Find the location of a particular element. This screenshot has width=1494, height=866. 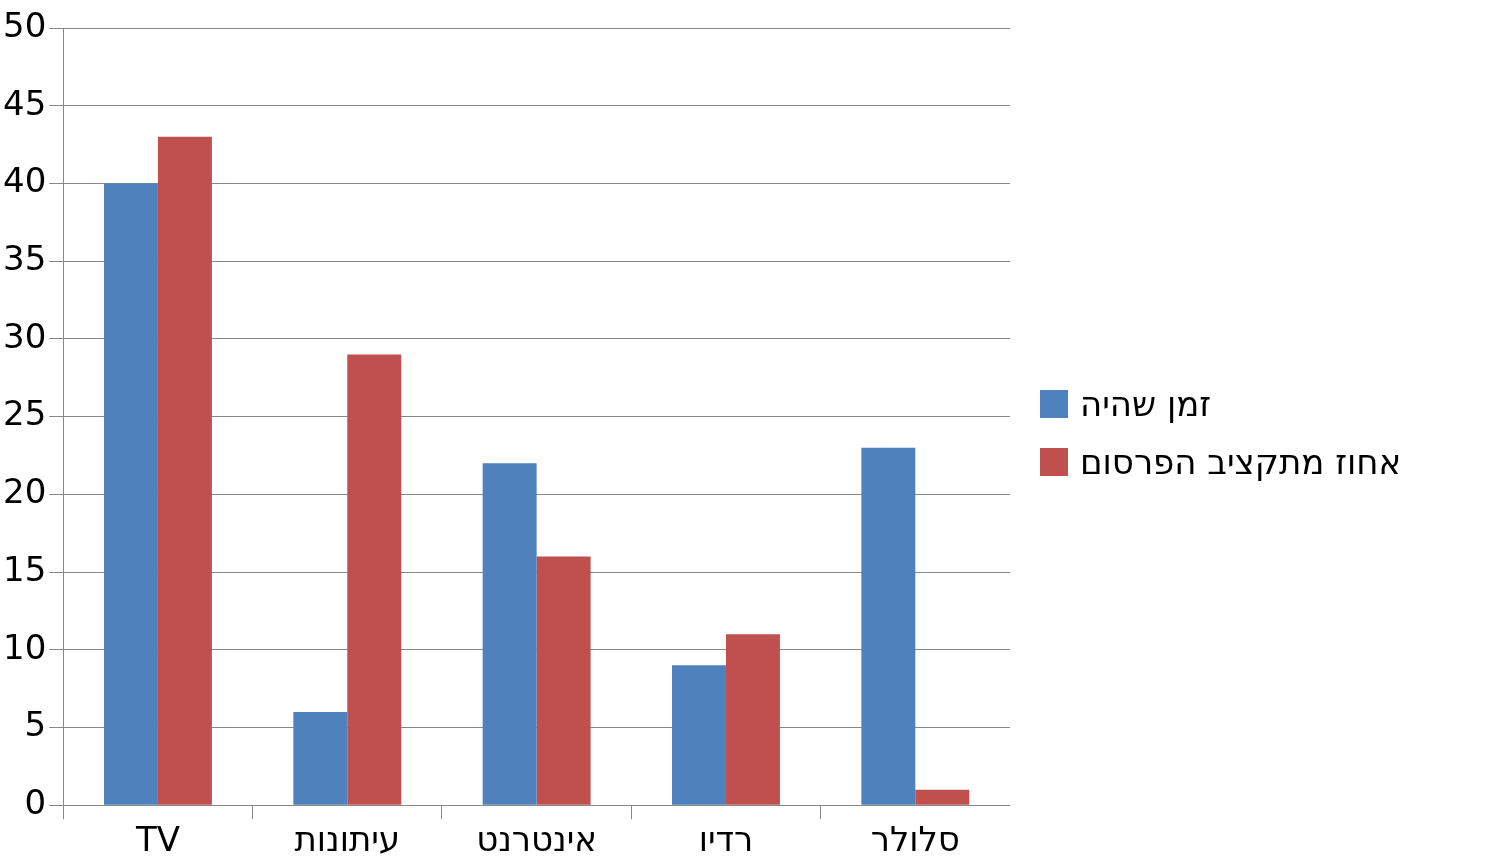

x-tick-label: אינטרנט is located at coordinates (537, 839).